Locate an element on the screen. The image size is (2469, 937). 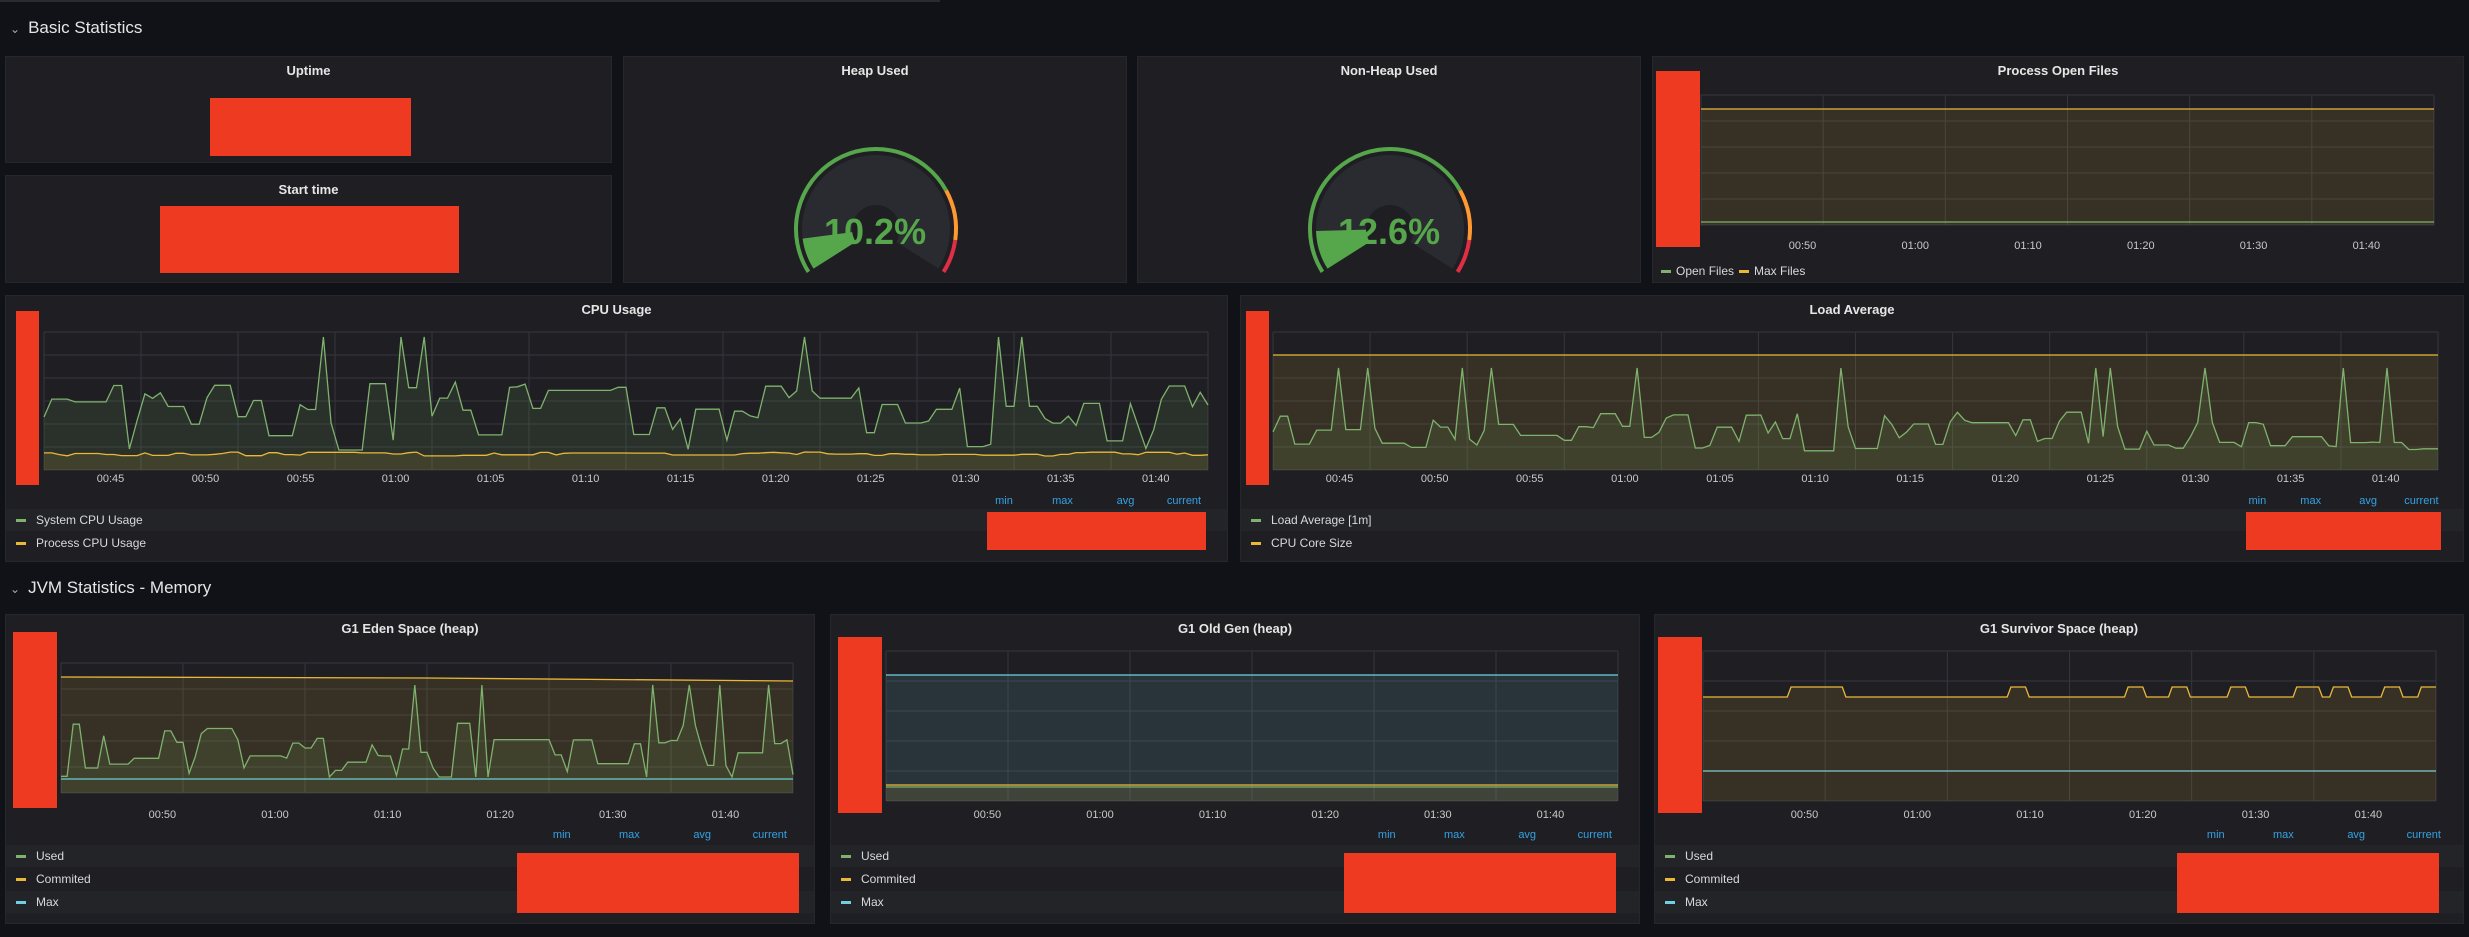
x-tick: 00:45 is located at coordinates (110, 479).